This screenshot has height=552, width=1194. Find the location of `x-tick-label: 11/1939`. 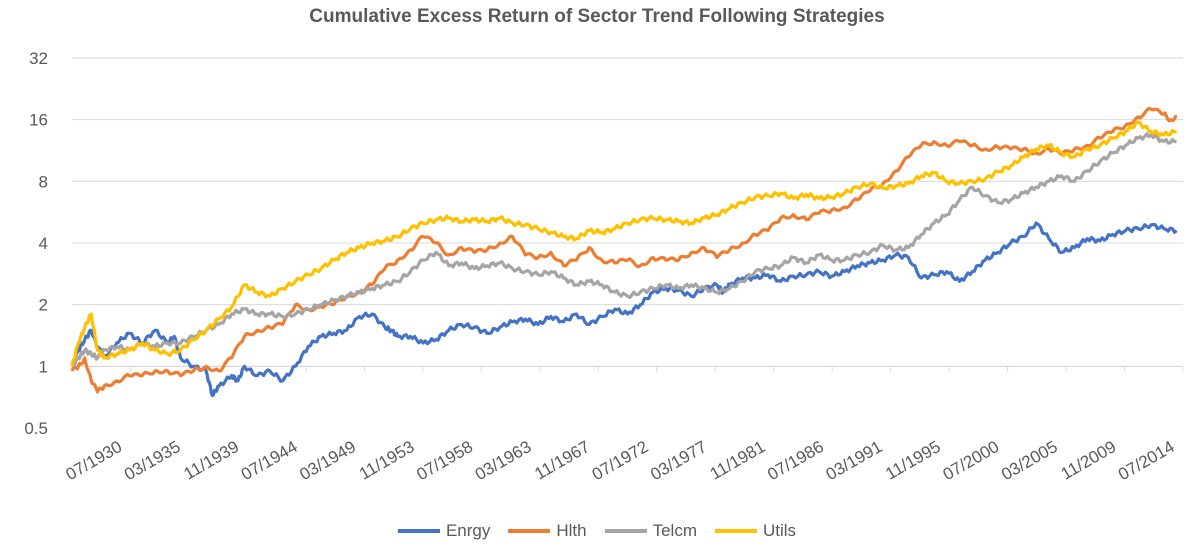

x-tick-label: 11/1939 is located at coordinates (212, 460).